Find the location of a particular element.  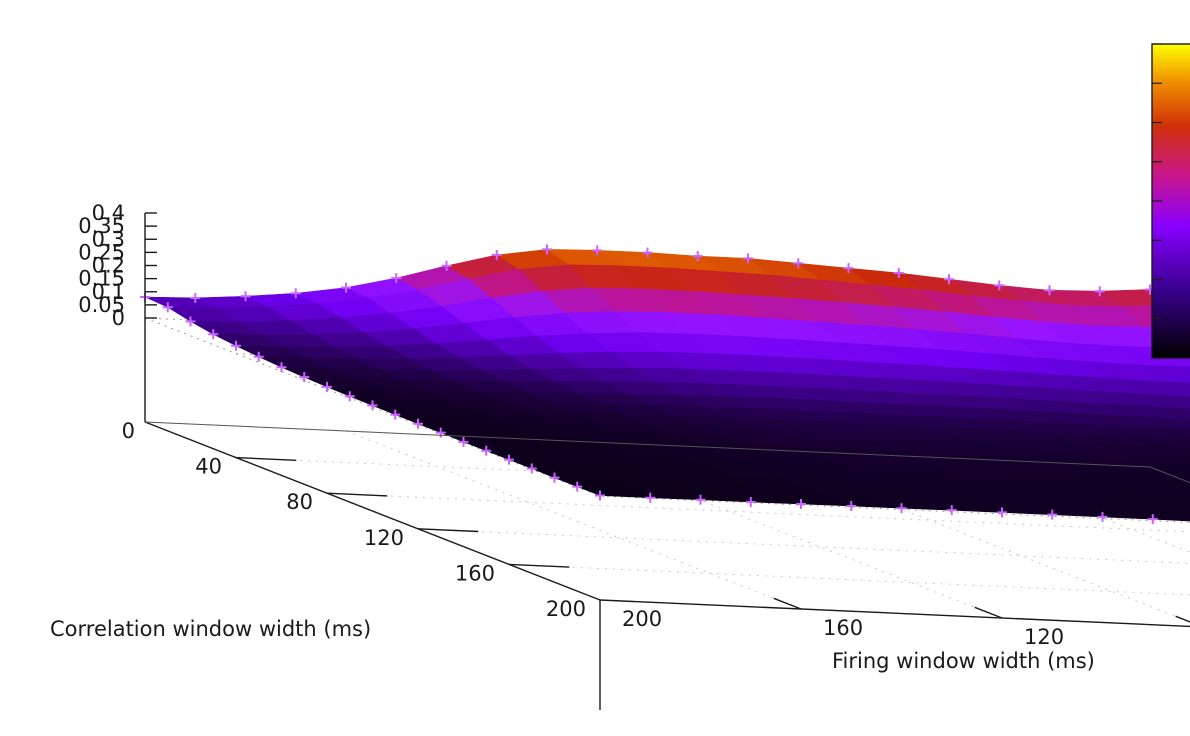

y-tick-label: 120 is located at coordinates (1044, 637).